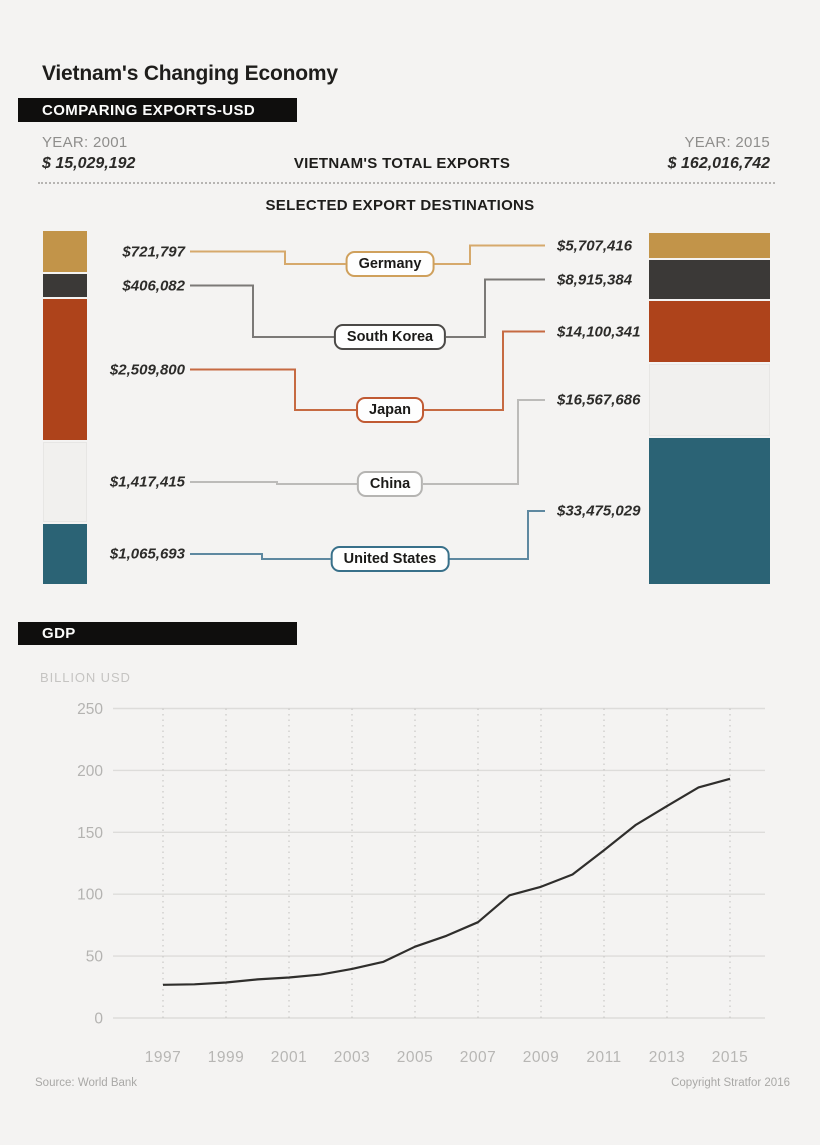  What do you see at coordinates (541, 1057) in the screenshot?
I see `gdp-xtick-2009: 2009` at bounding box center [541, 1057].